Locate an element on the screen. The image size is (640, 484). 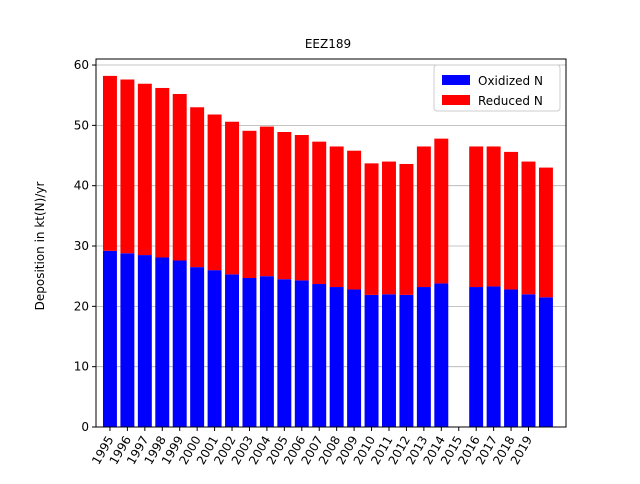
y-tick-label: 50 is located at coordinates (81, 125).